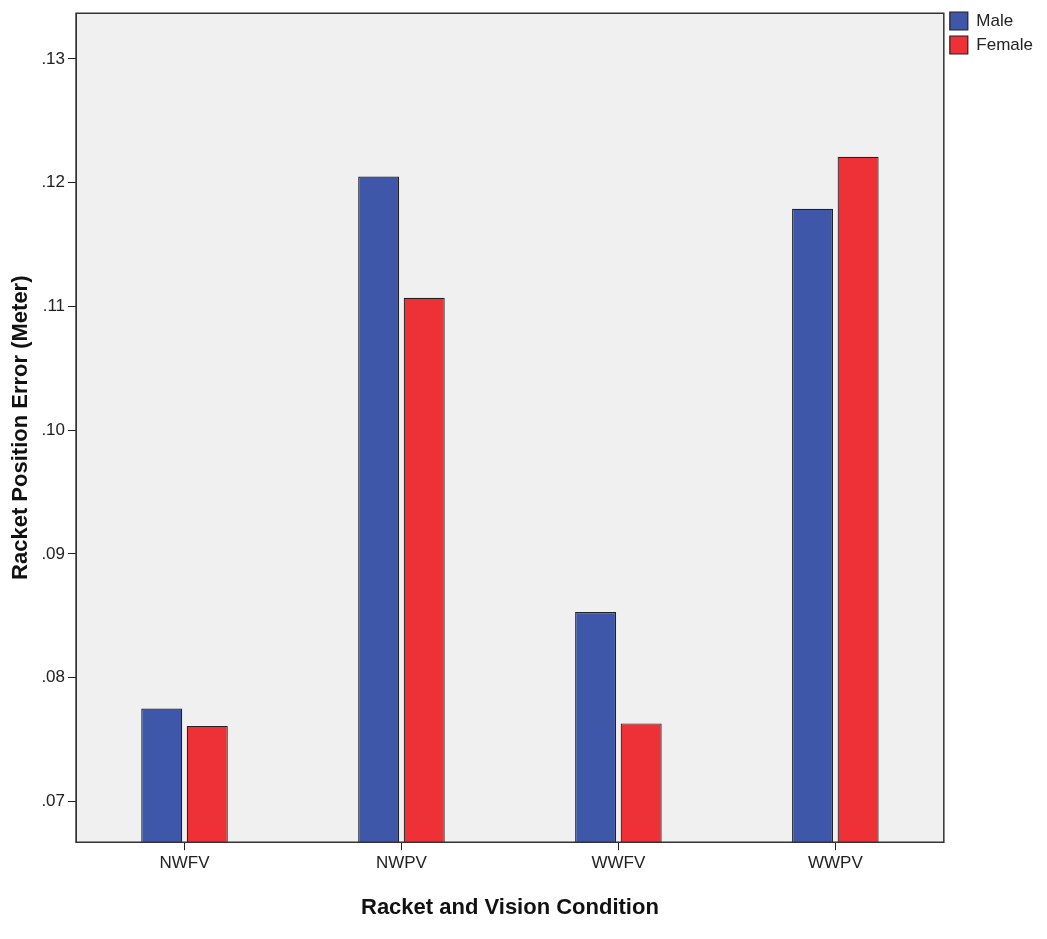 This screenshot has height=939, width=1047. Describe the element at coordinates (53, 429) in the screenshot. I see `y-tick-label: .10` at that location.